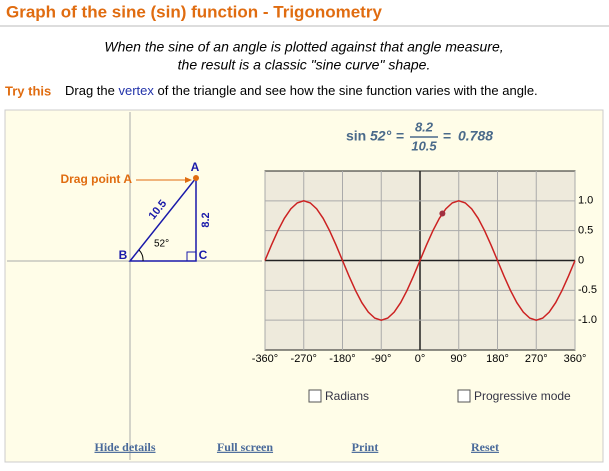 Image resolution: width=609 pixels, height=471 pixels. Describe the element at coordinates (96, 179) in the screenshot. I see `drag-label: Drag point A` at that location.